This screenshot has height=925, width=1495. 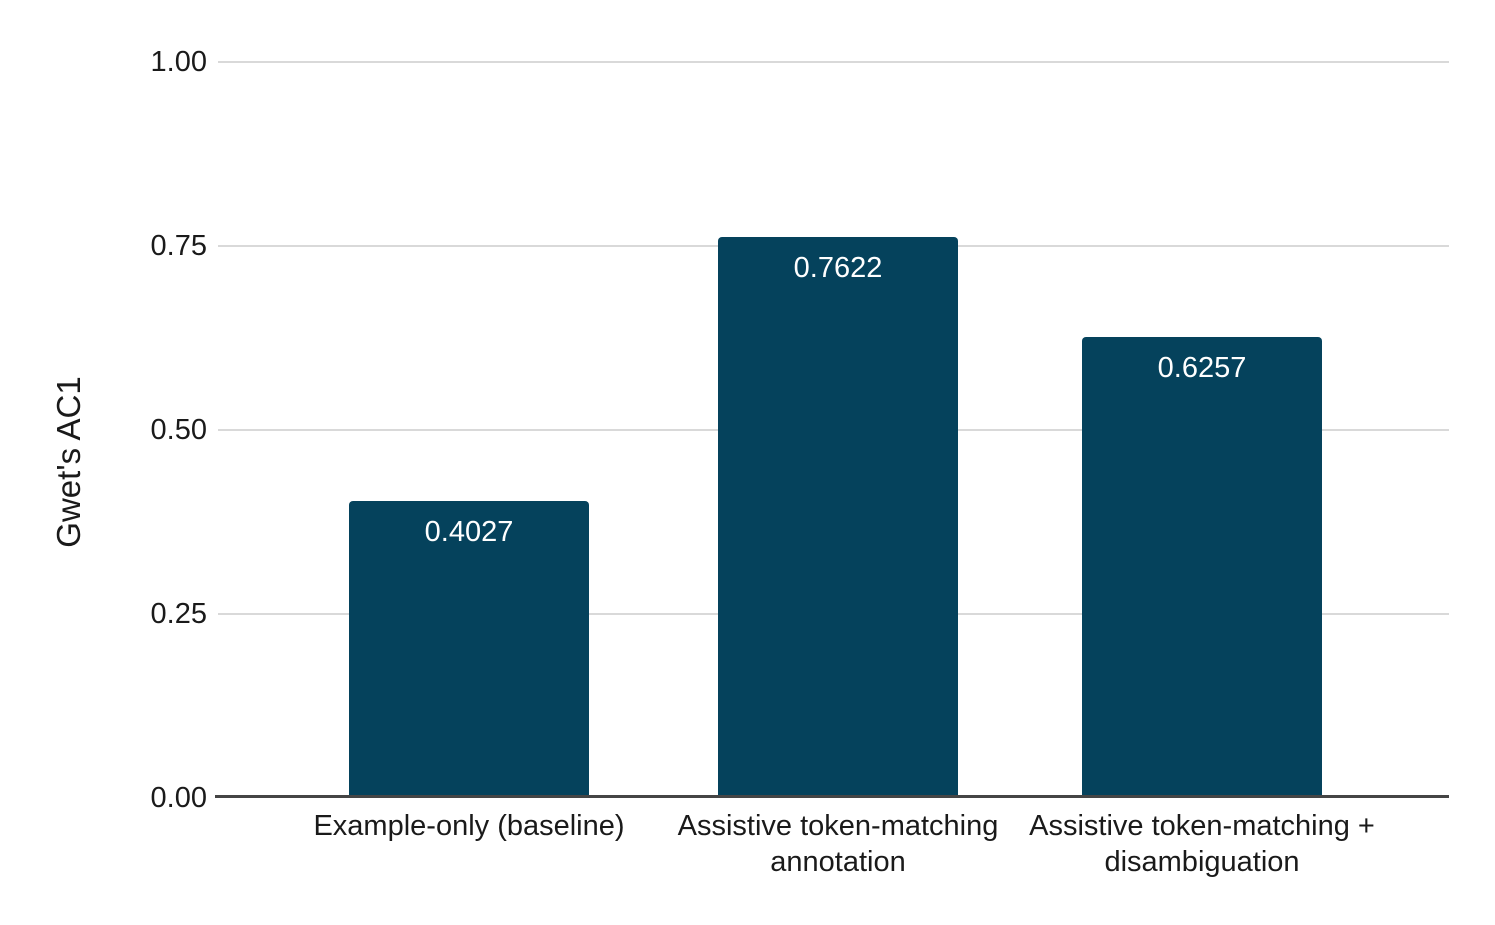 What do you see at coordinates (178, 429) in the screenshot?
I see `y-tick-label: 0.50` at bounding box center [178, 429].